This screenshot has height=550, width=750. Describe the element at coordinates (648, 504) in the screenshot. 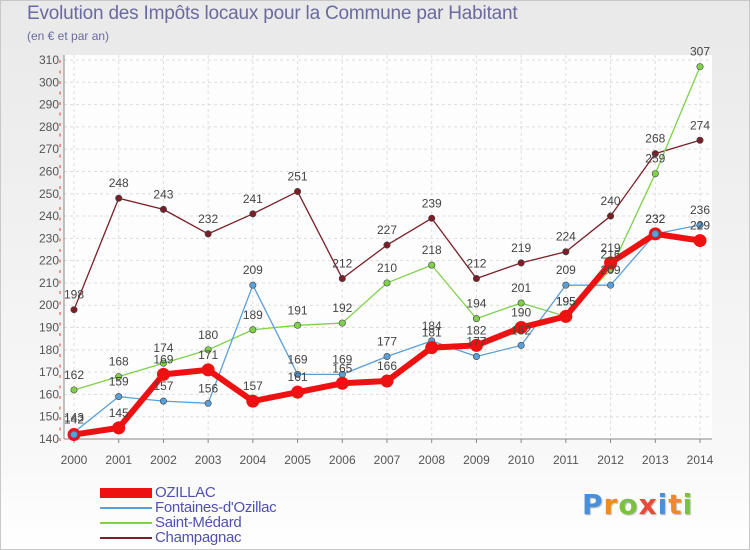

I see `logo-letter: x` at that location.